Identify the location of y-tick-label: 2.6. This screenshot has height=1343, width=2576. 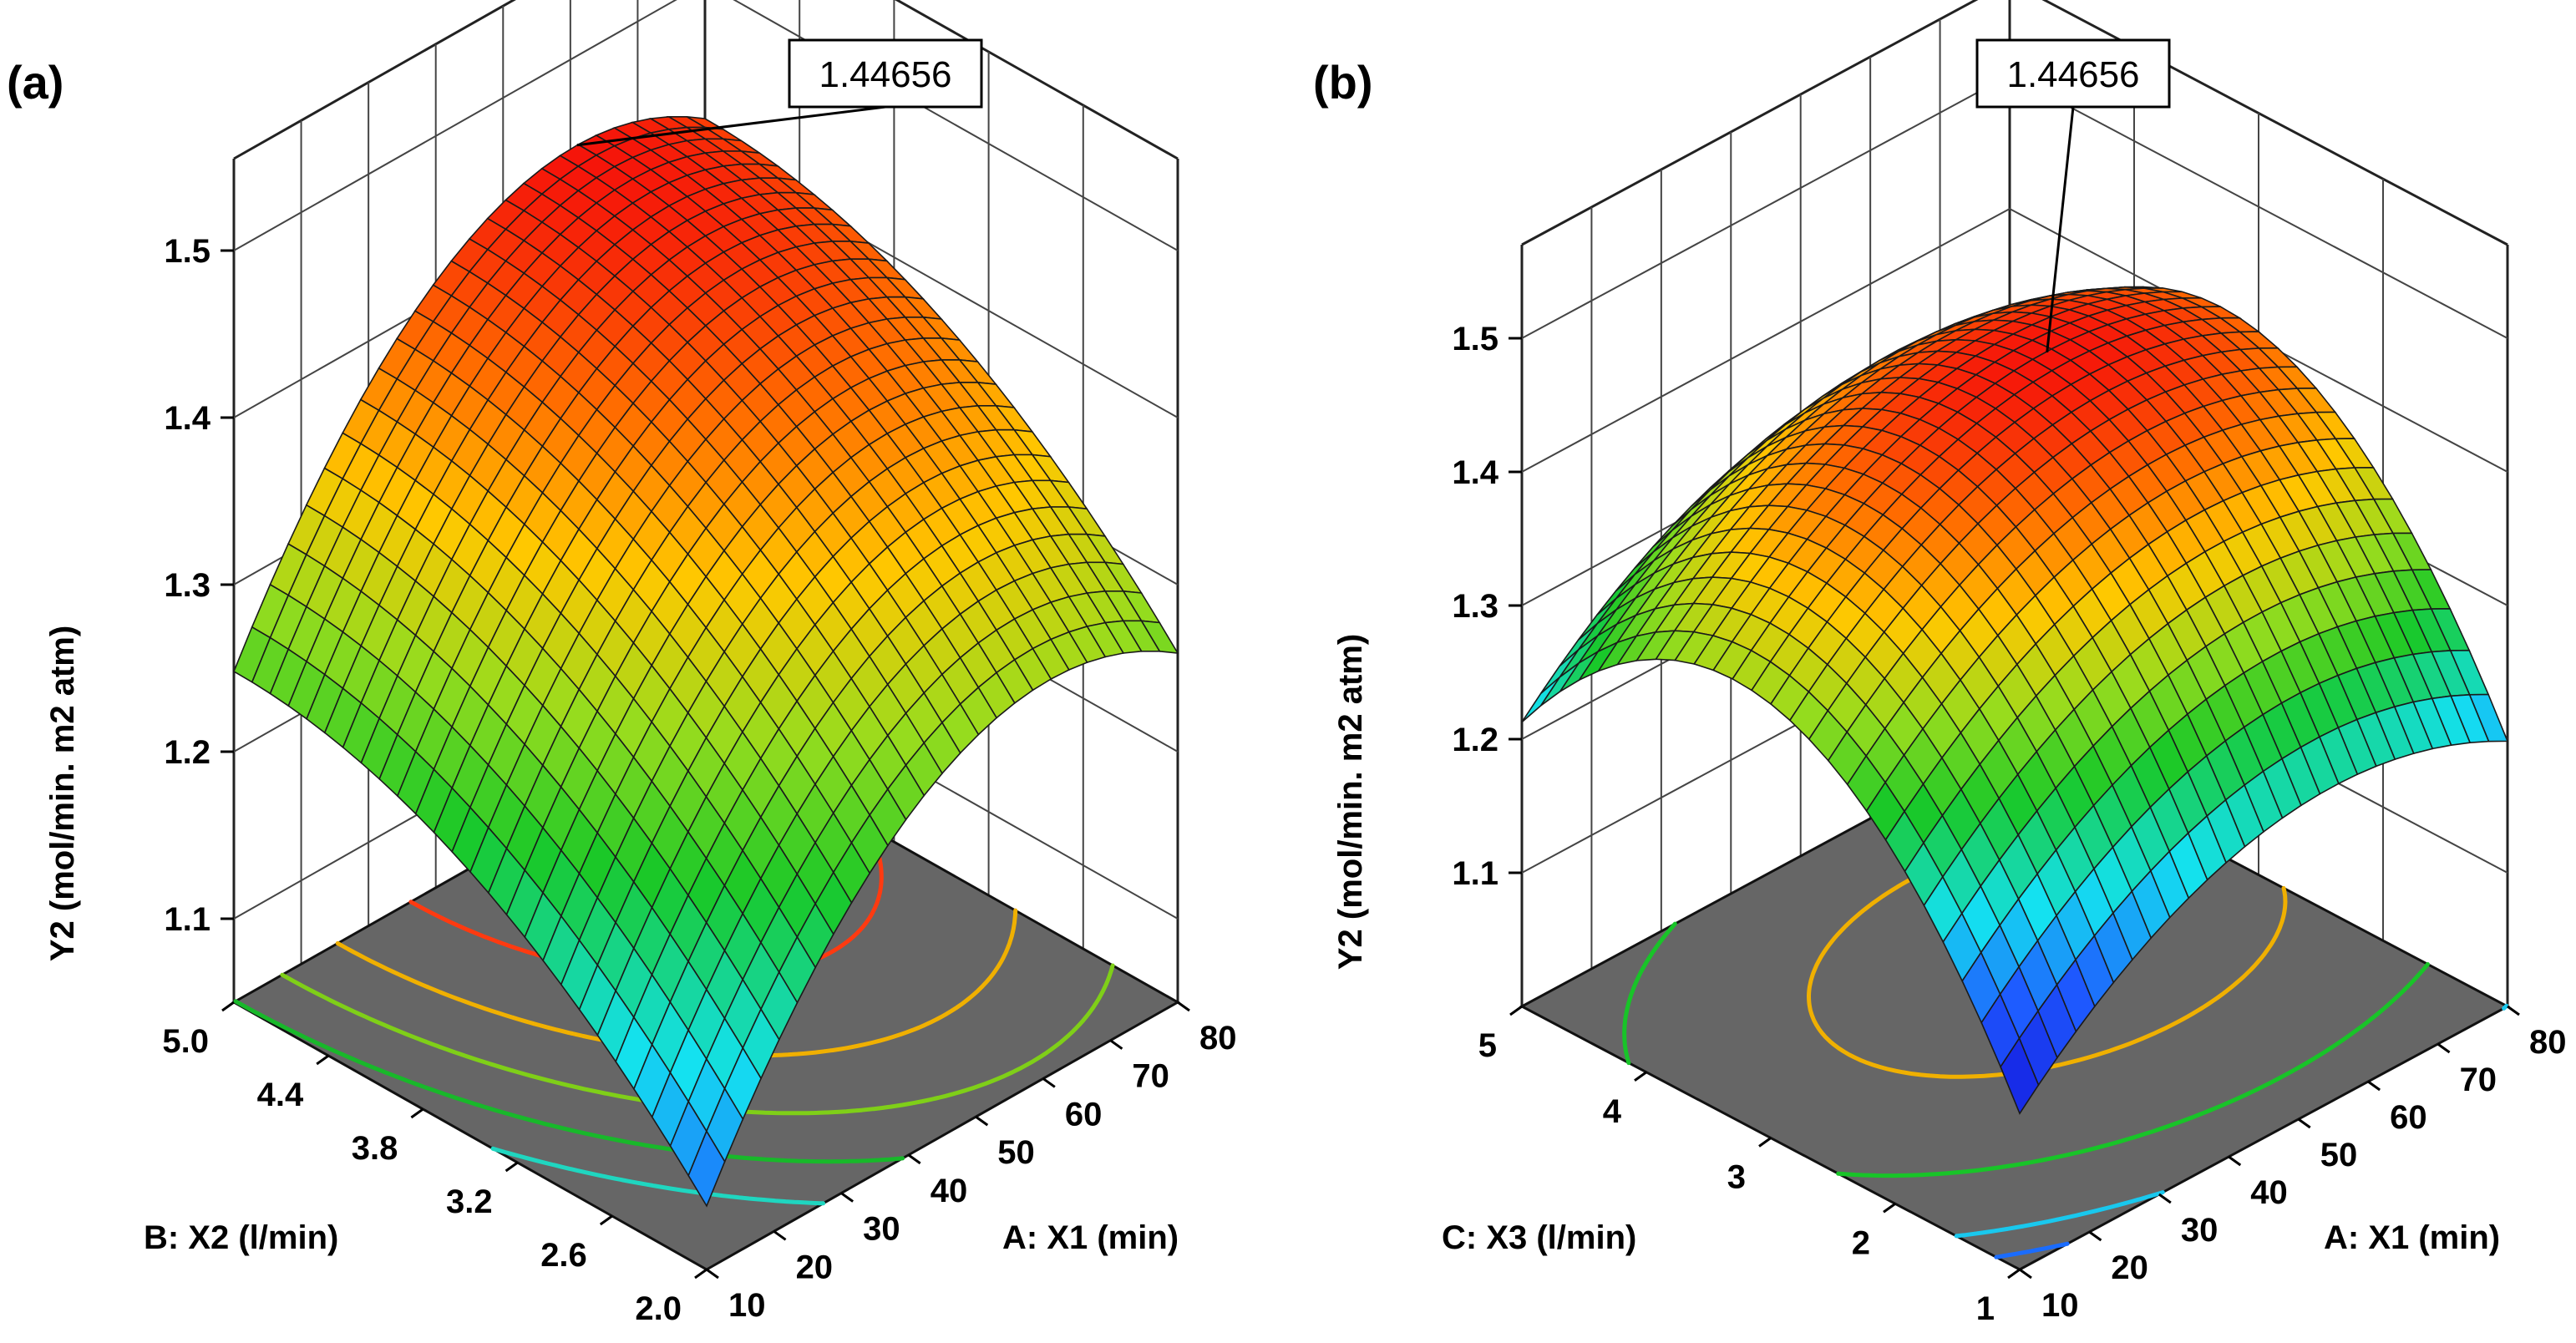
(563, 1255).